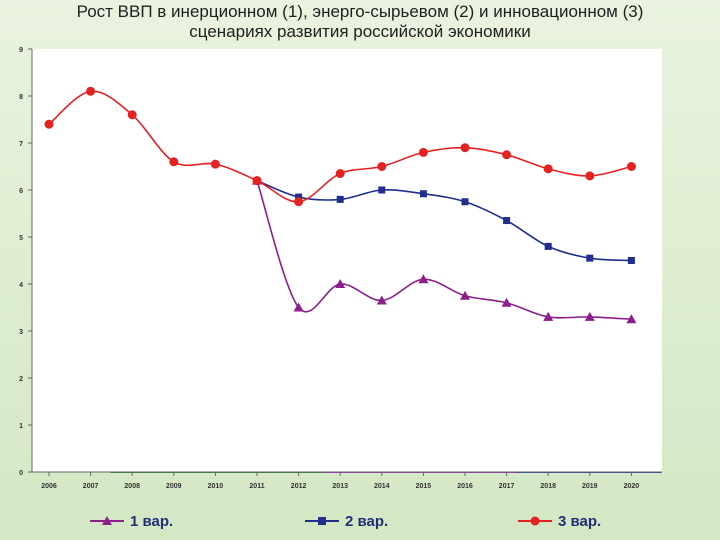 Image resolution: width=720 pixels, height=540 pixels. Describe the element at coordinates (21, 379) in the screenshot. I see `y-tick-label: 2` at that location.